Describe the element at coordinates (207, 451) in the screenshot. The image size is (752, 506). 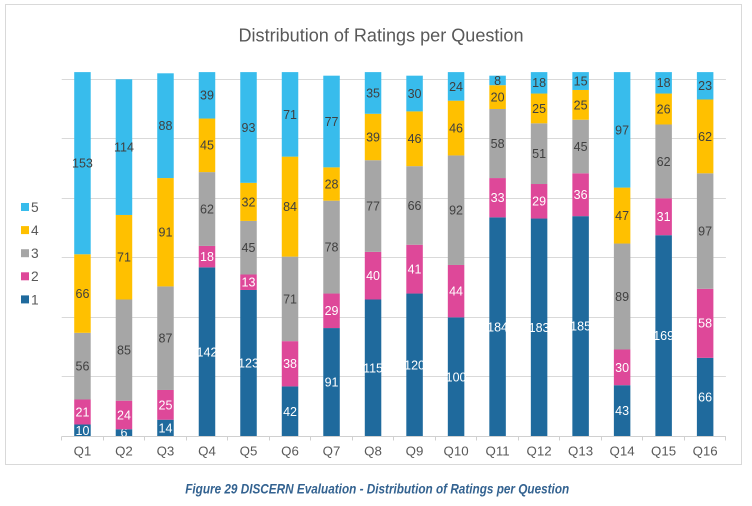
I see `svg-text: Q4` at that location.